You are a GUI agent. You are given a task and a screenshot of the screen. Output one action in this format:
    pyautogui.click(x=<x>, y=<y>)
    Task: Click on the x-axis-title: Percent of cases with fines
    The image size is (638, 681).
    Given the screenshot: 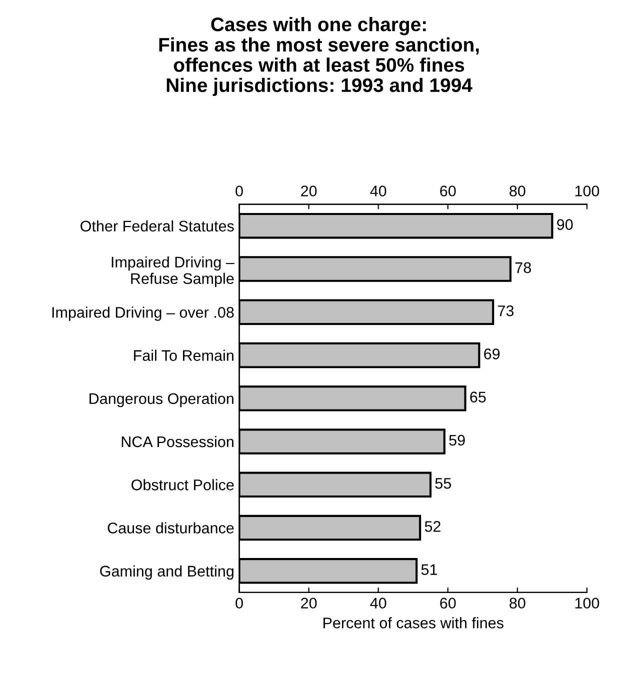 What is the action you would take?
    pyautogui.click(x=414, y=622)
    